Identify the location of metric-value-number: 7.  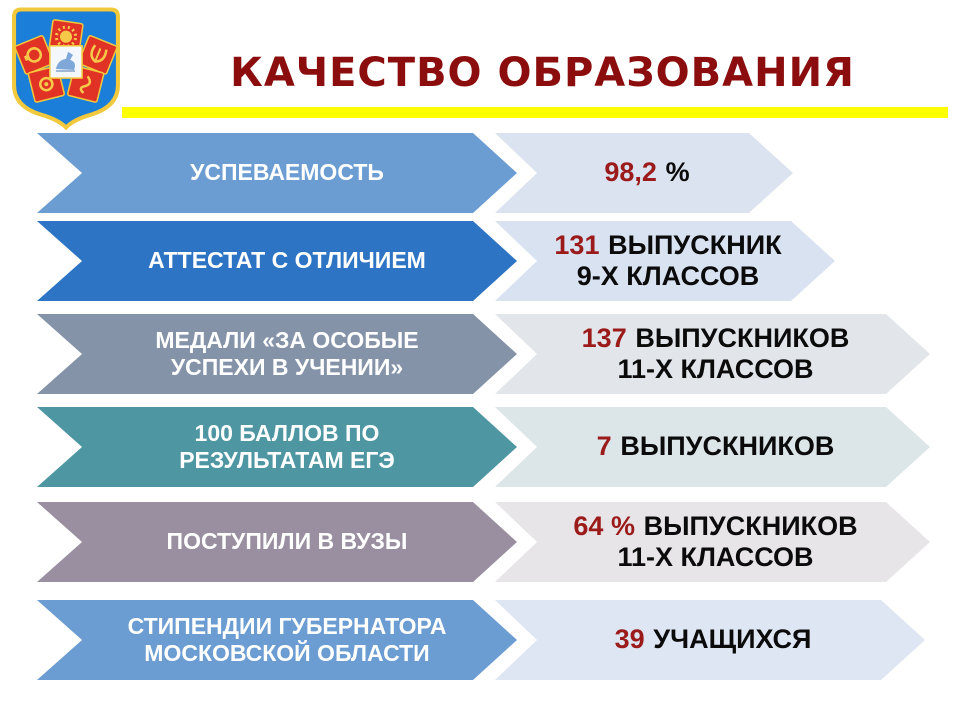
(604, 446).